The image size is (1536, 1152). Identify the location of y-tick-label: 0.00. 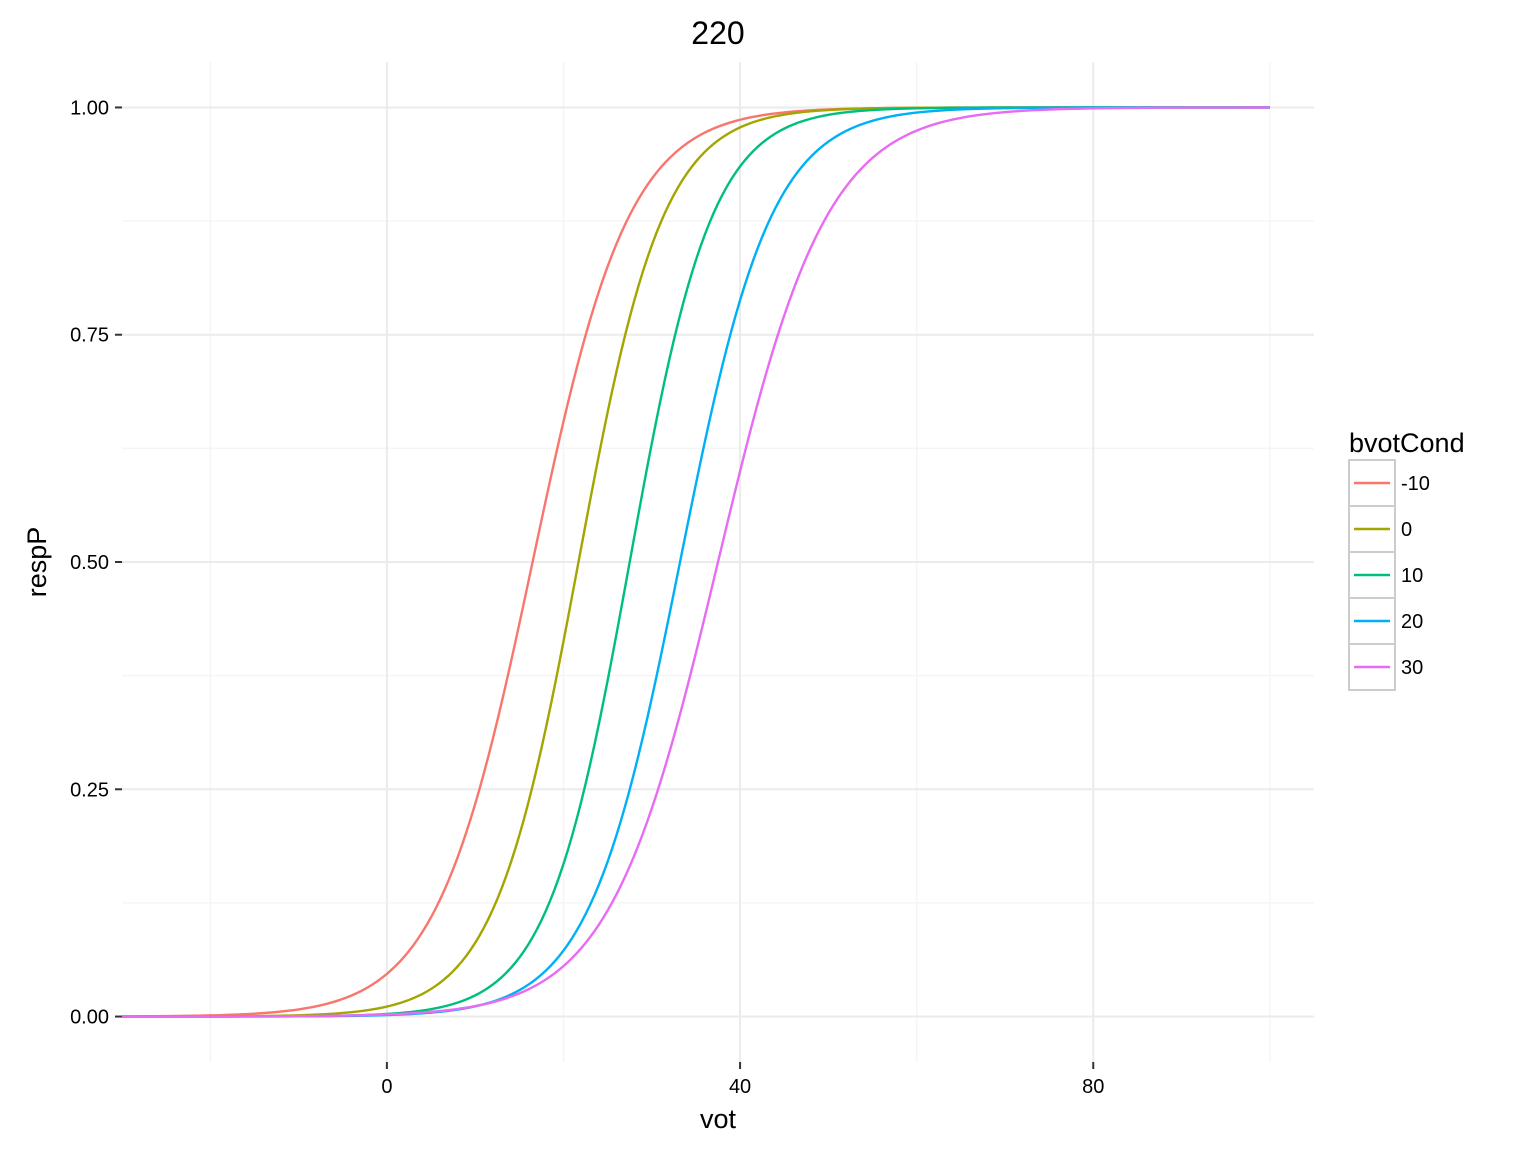
(89, 1018).